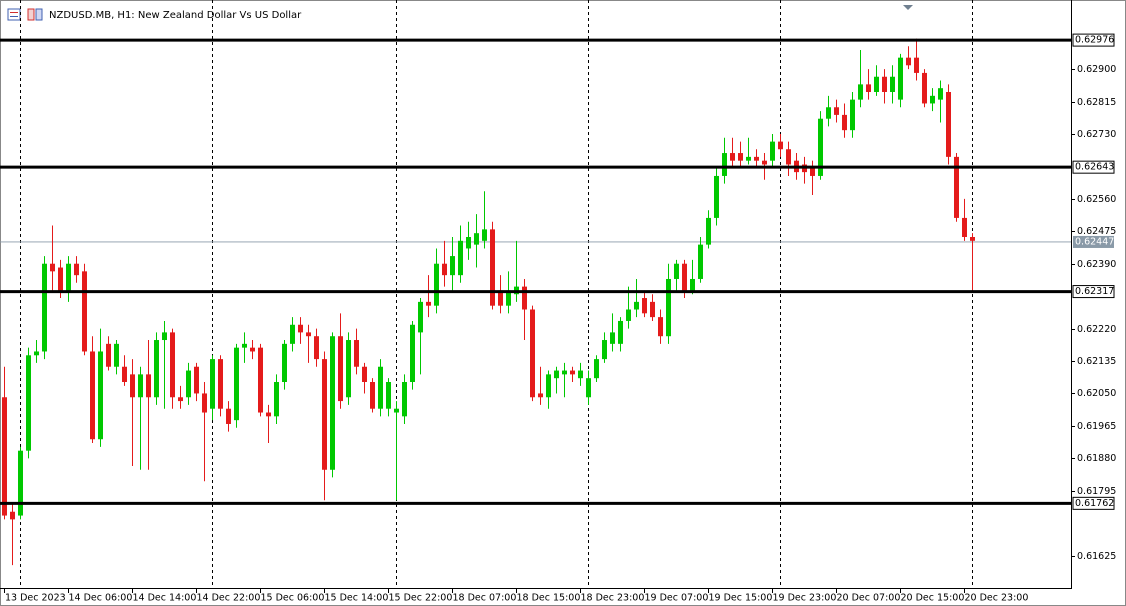  Describe the element at coordinates (101, 598) in the screenshot. I see `x-tick-label: 14 Dec 06:00` at that location.